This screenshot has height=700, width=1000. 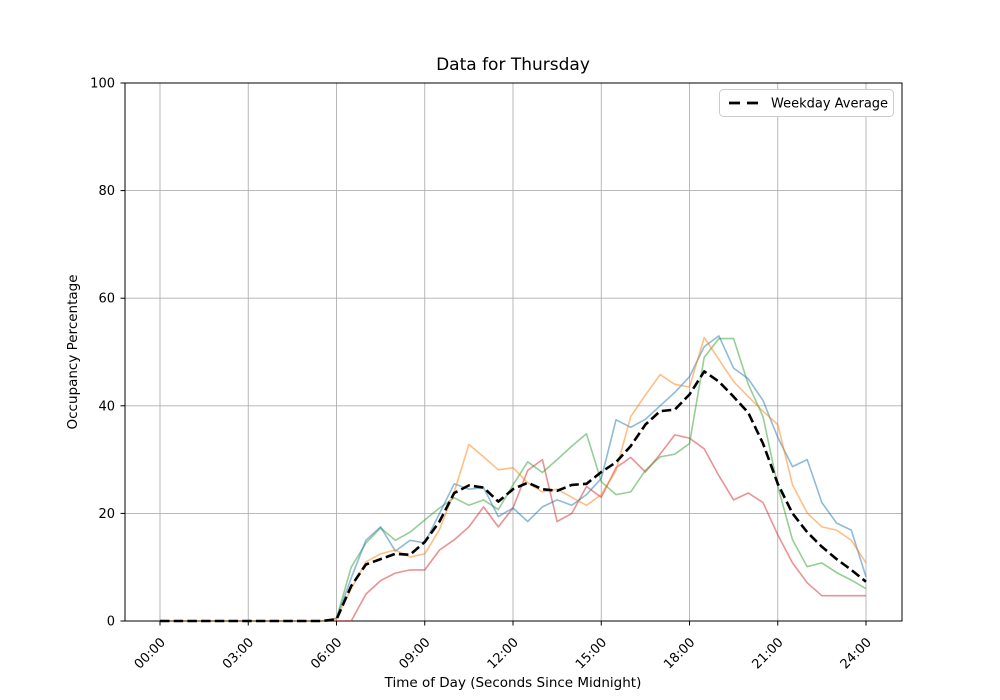 I want to click on legend-entry-label: Weekday Average, so click(x=829, y=104).